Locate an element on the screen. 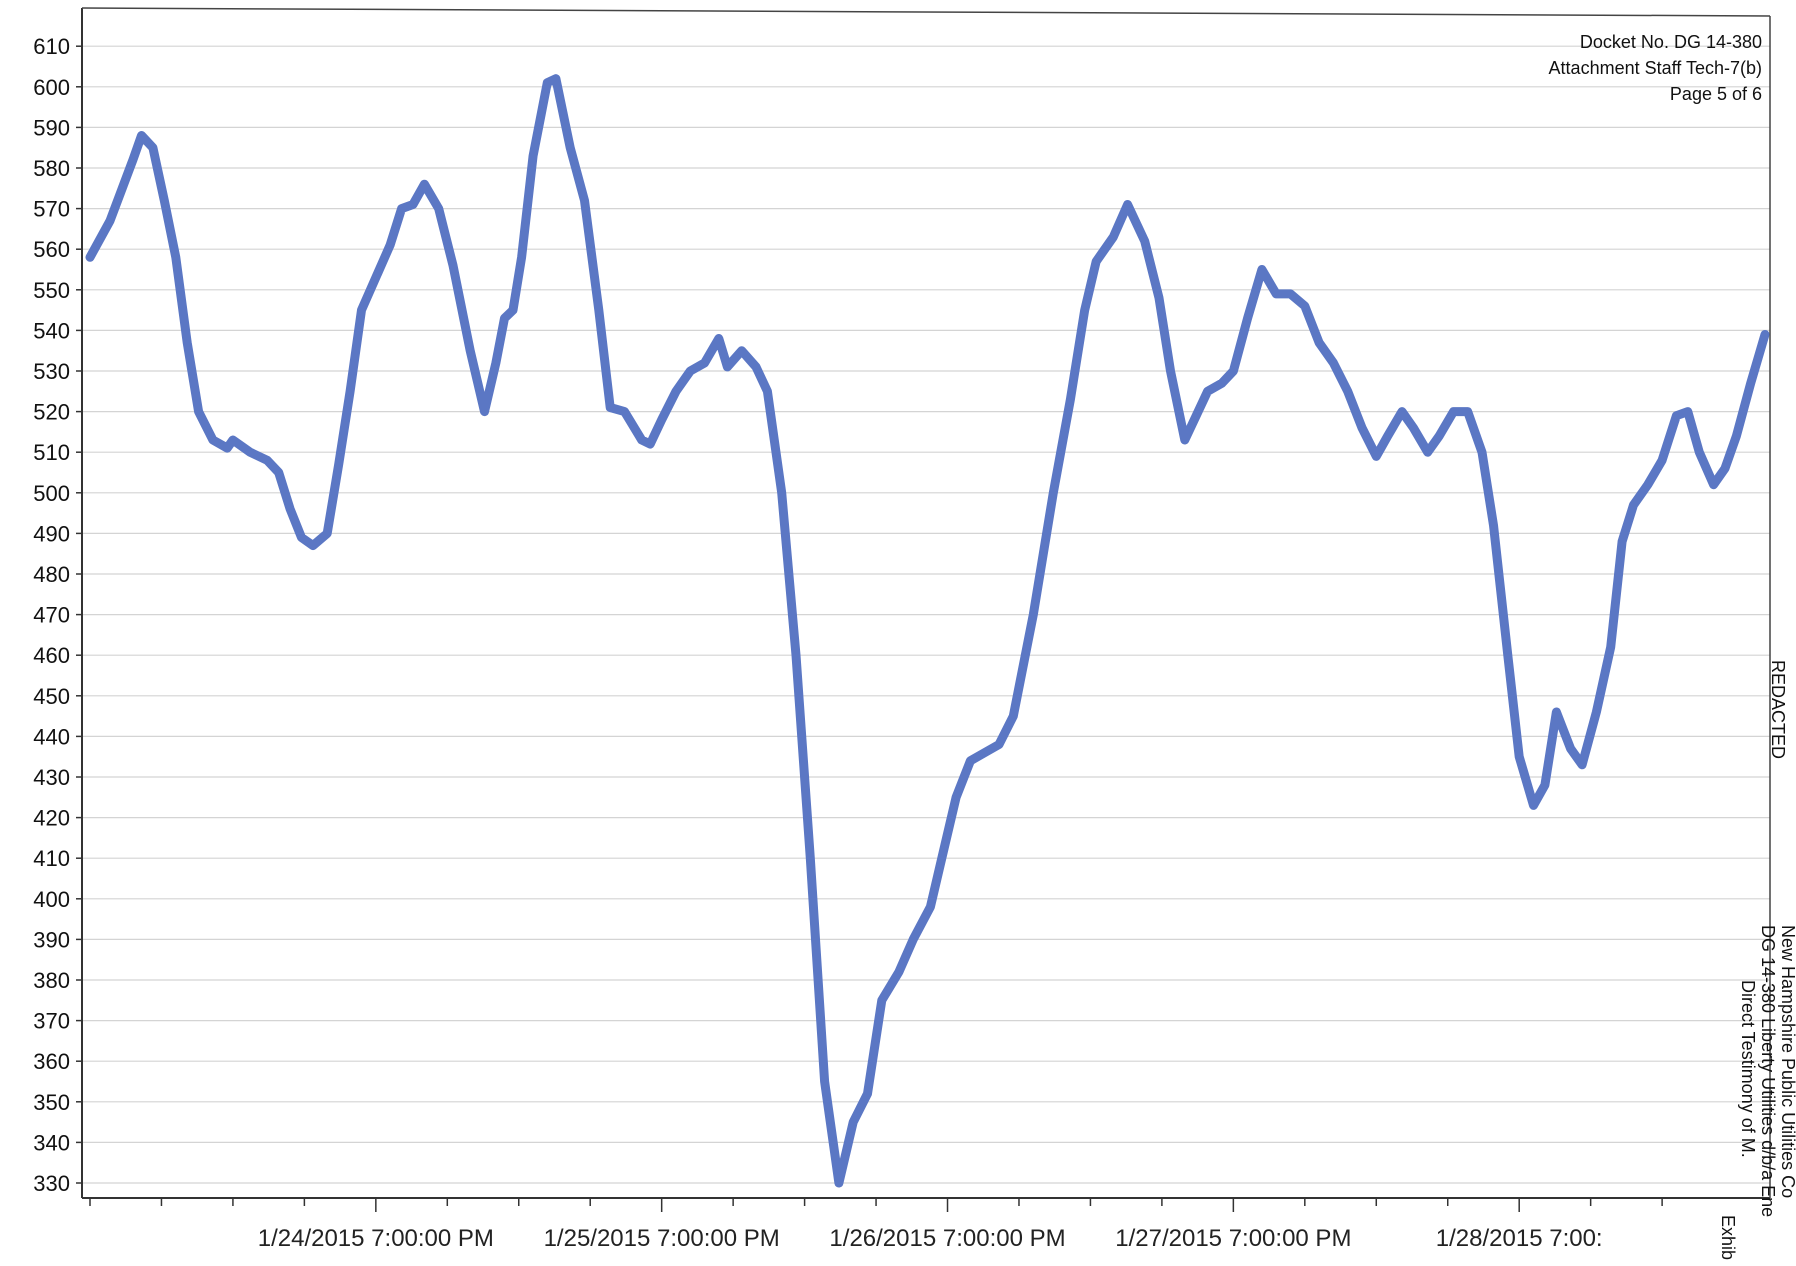  y-tick-label: 510 is located at coordinates (51, 452).